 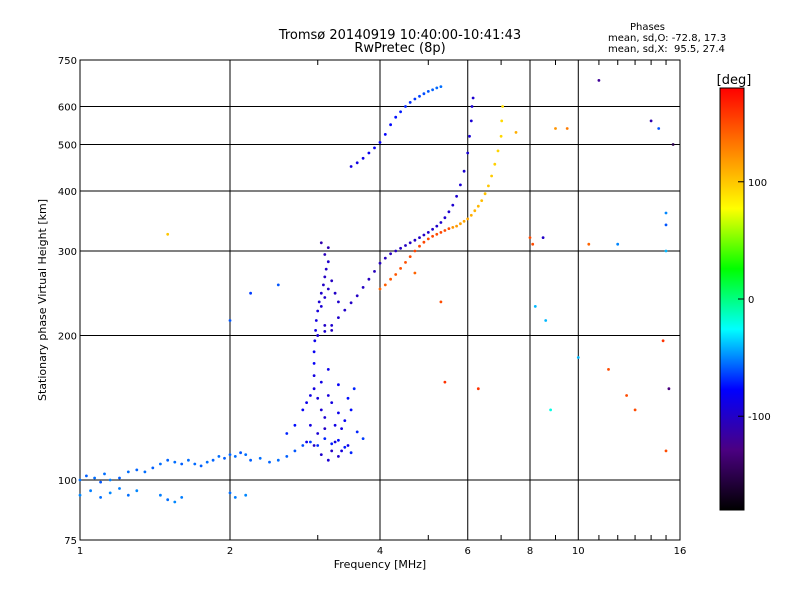 I want to click on y-tick-label: 400, so click(x=67, y=192).